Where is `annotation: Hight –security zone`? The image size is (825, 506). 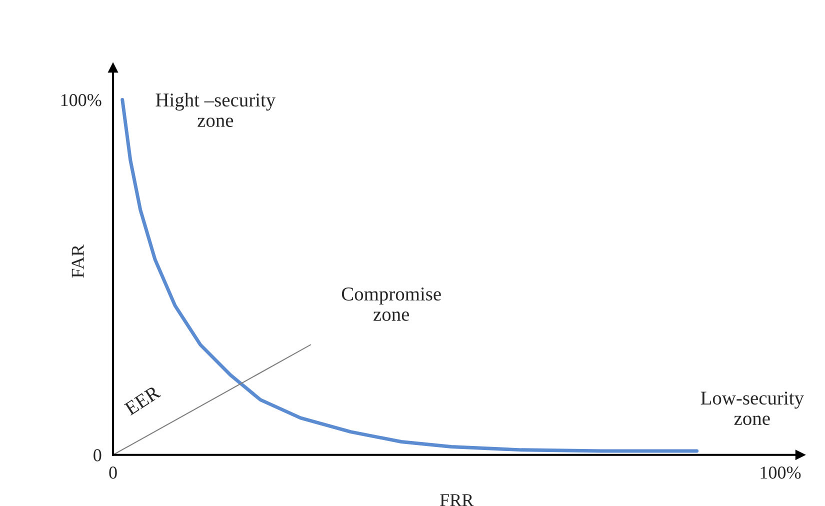
annotation: Hight –security zone is located at coordinates (216, 109).